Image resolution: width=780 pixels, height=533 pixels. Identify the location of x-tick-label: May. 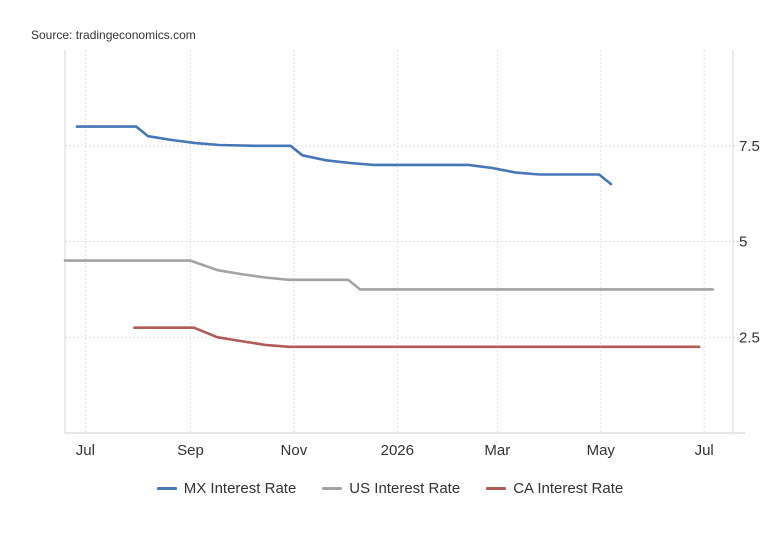
(601, 450).